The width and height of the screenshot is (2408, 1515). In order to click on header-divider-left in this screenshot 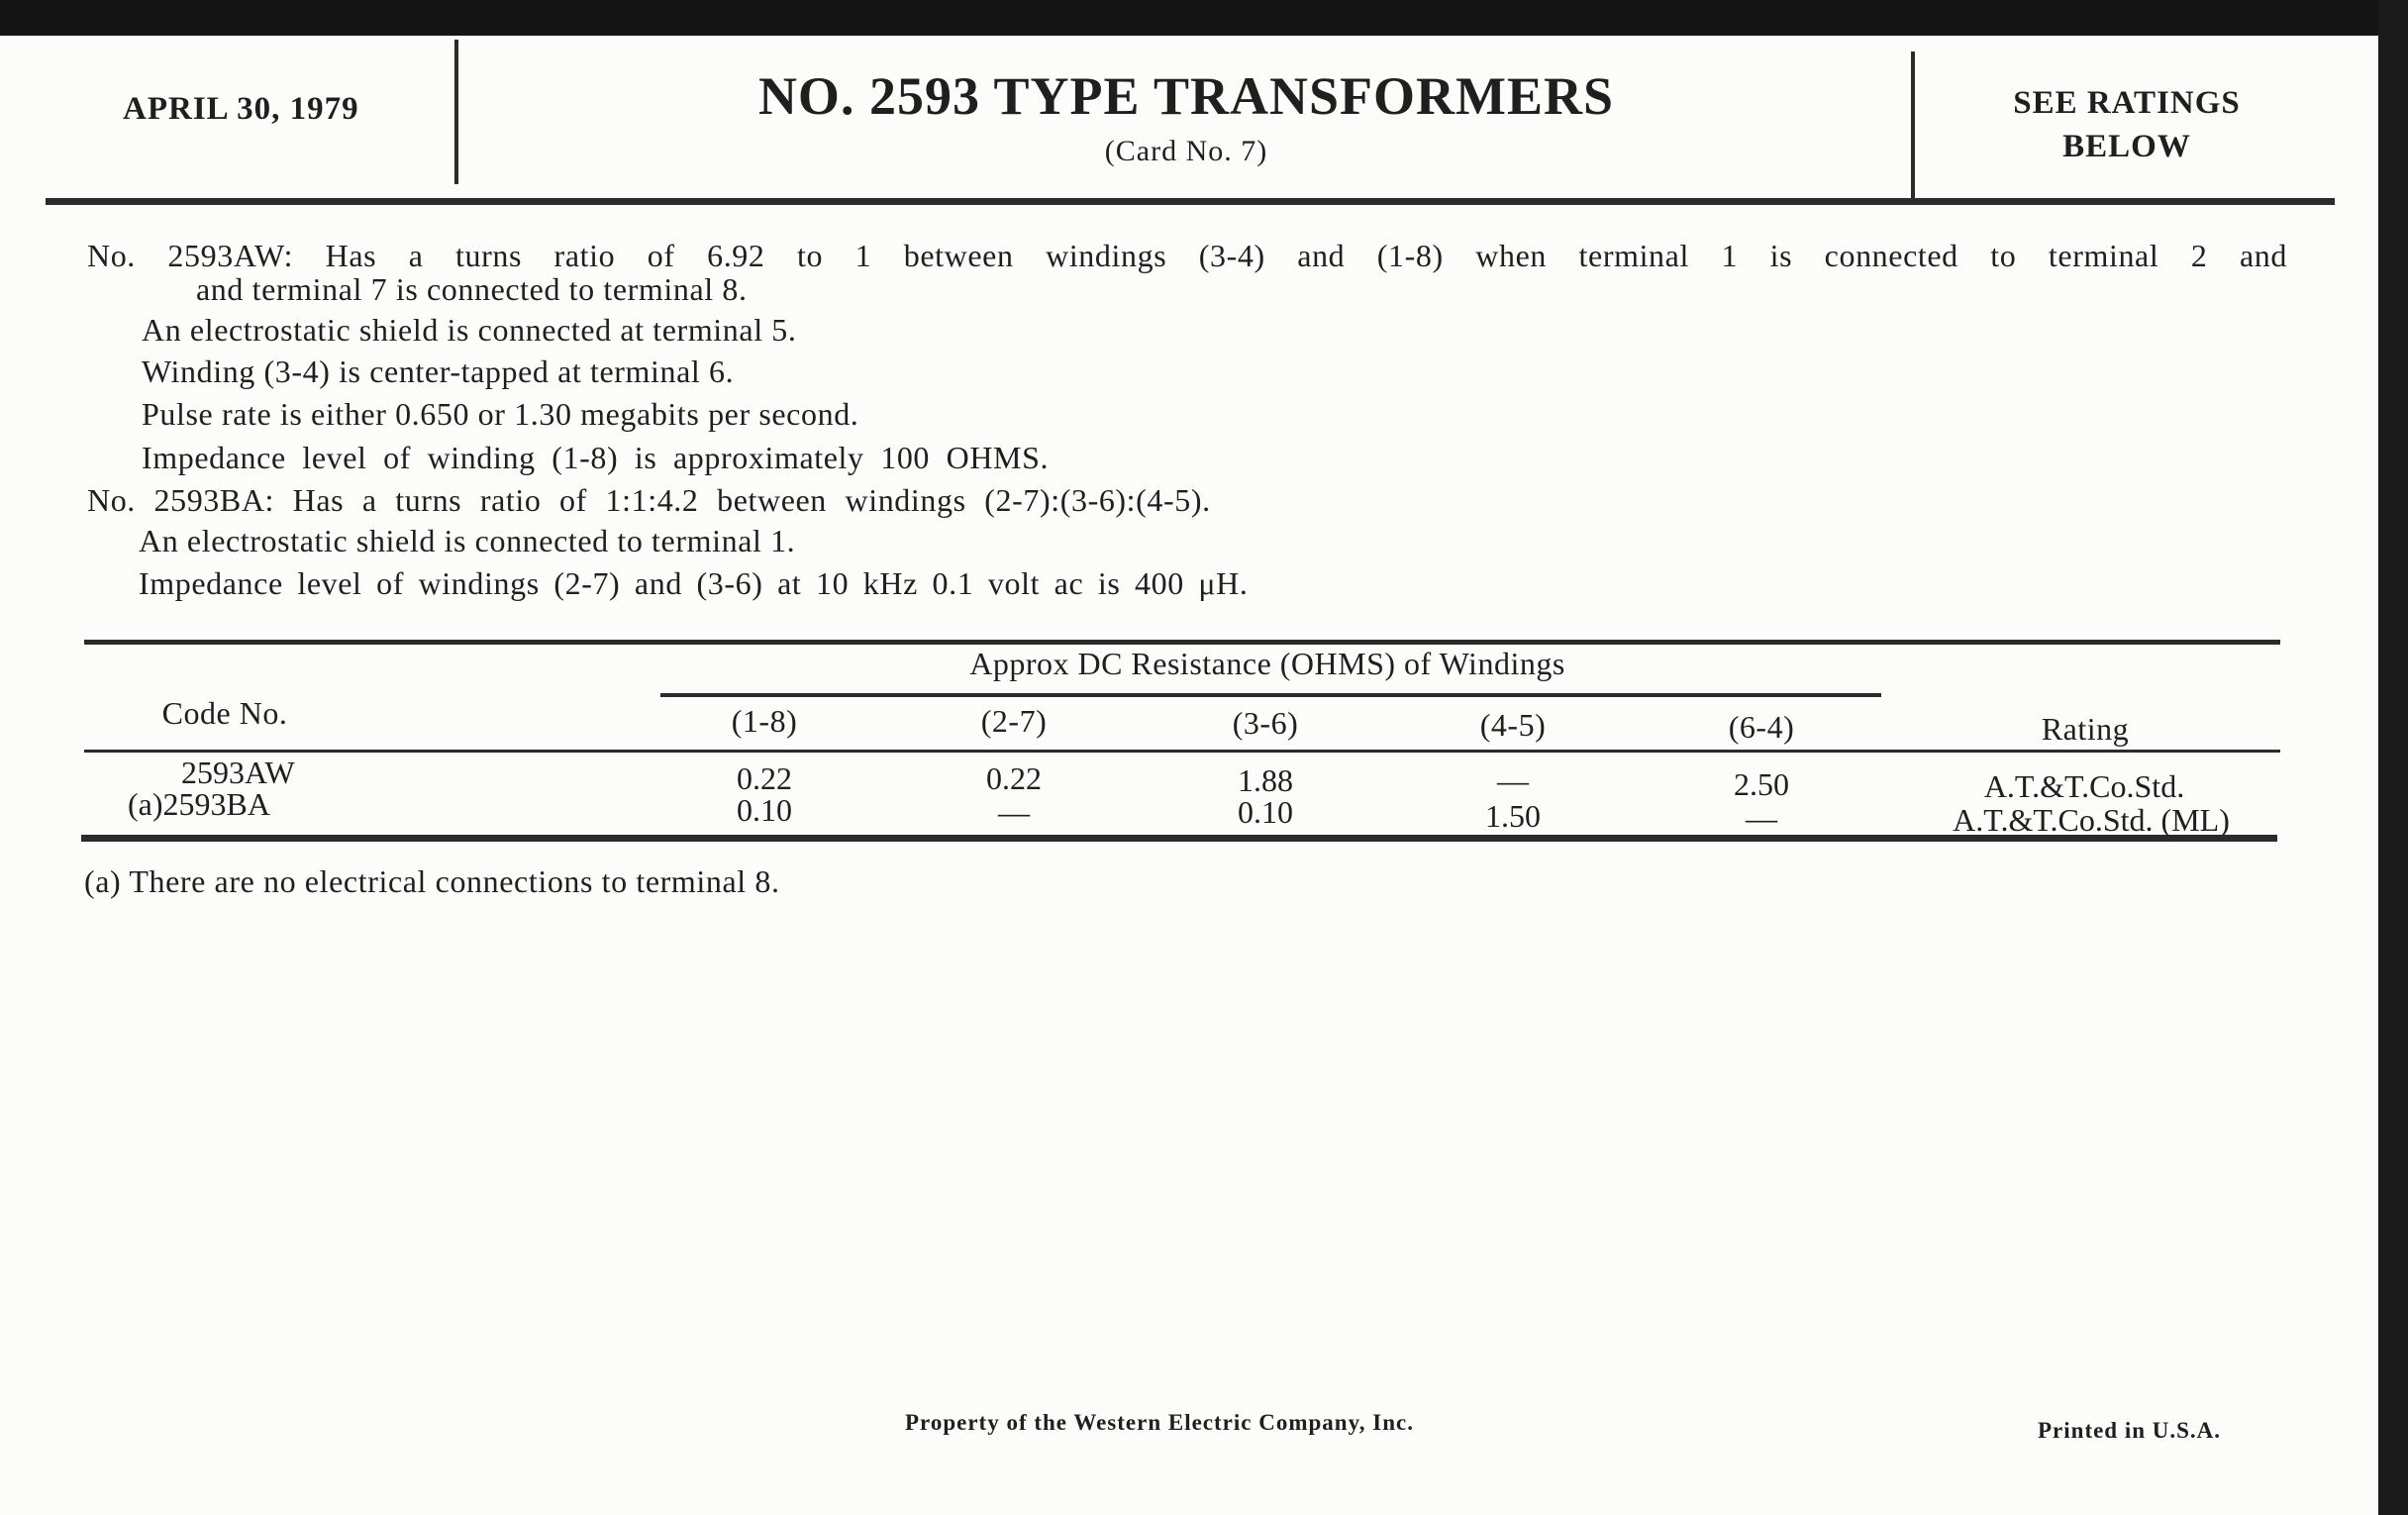, I will do `click(456, 112)`.